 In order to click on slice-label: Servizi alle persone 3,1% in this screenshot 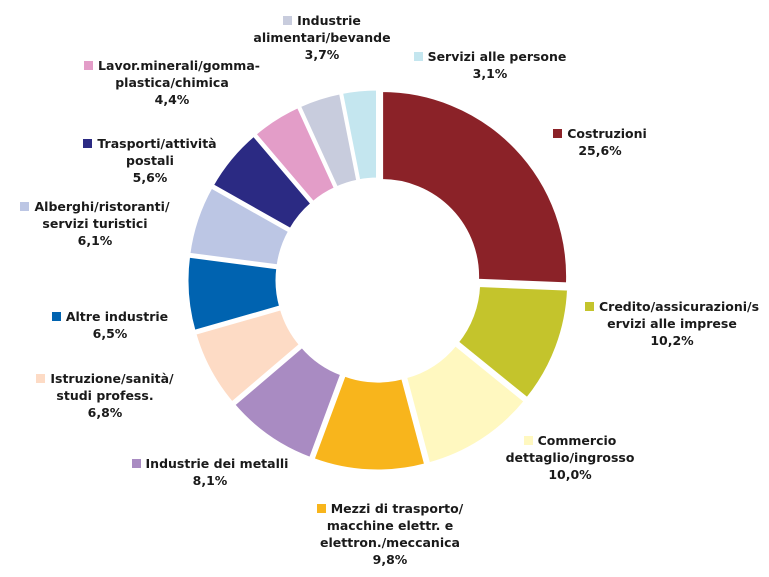, I will do `click(490, 65)`.